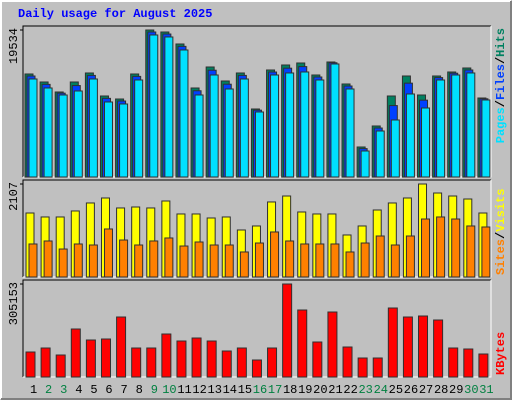 This screenshot has width=512, height=400. Describe the element at coordinates (426, 390) in the screenshot. I see `x-tick-label: 27` at that location.